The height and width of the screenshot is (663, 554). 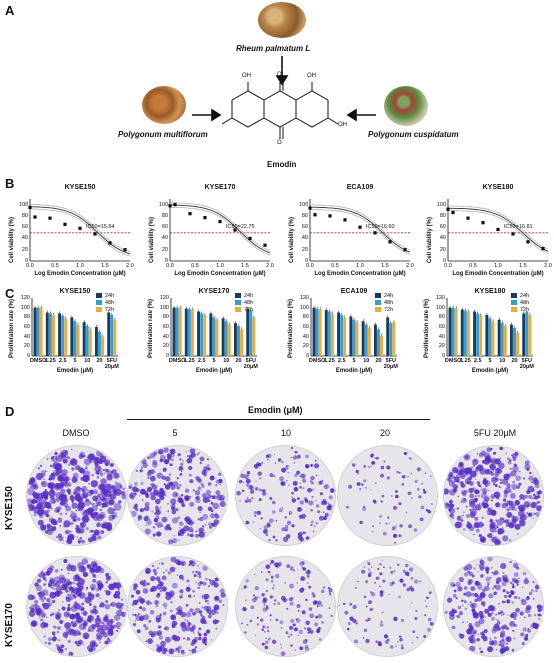 What do you see at coordinates (385, 266) in the screenshot?
I see `dose-xtick-2-3: 1.5` at bounding box center [385, 266].